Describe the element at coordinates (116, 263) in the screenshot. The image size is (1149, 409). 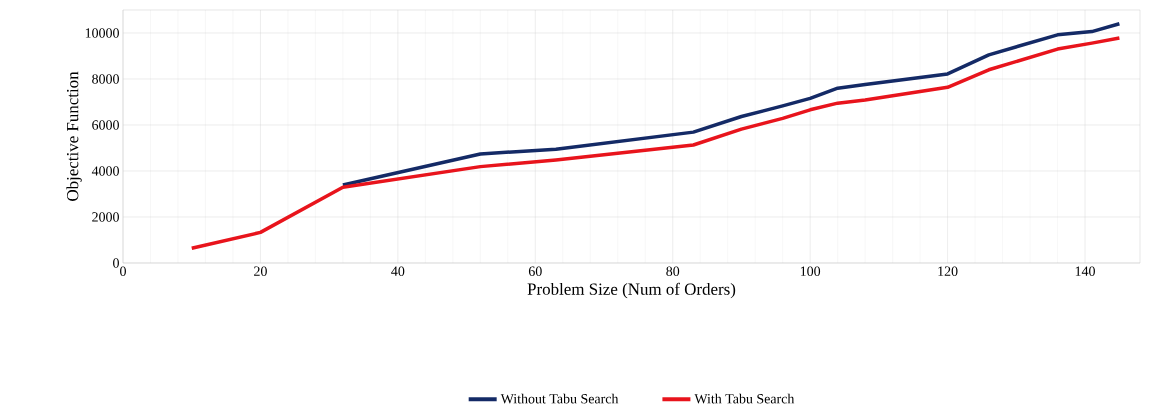
I see `y-tick-label: 0` at that location.